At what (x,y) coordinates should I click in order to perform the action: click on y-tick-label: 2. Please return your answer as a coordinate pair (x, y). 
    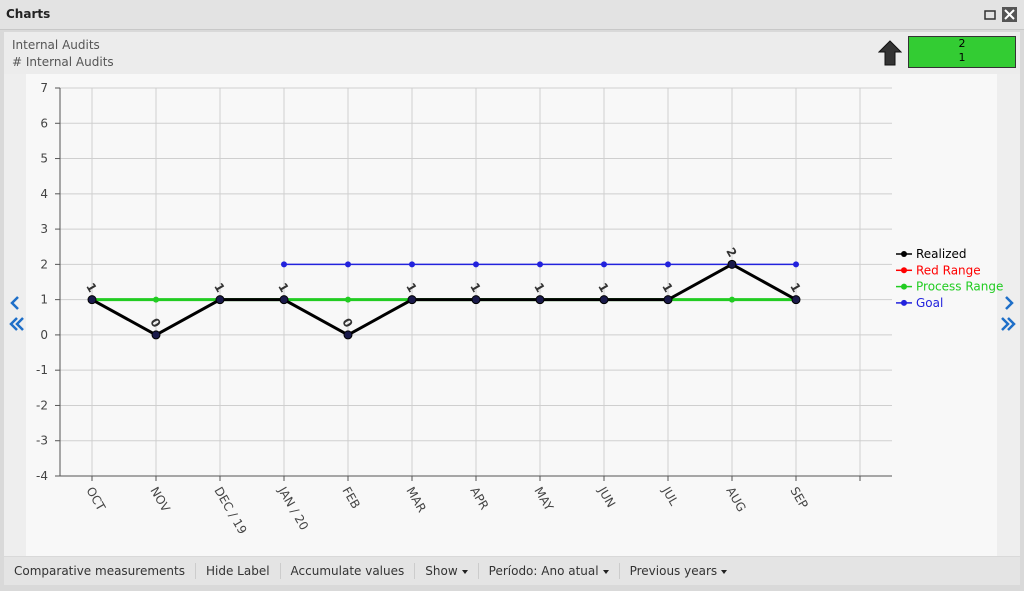
    Looking at the image, I should click on (44, 264).